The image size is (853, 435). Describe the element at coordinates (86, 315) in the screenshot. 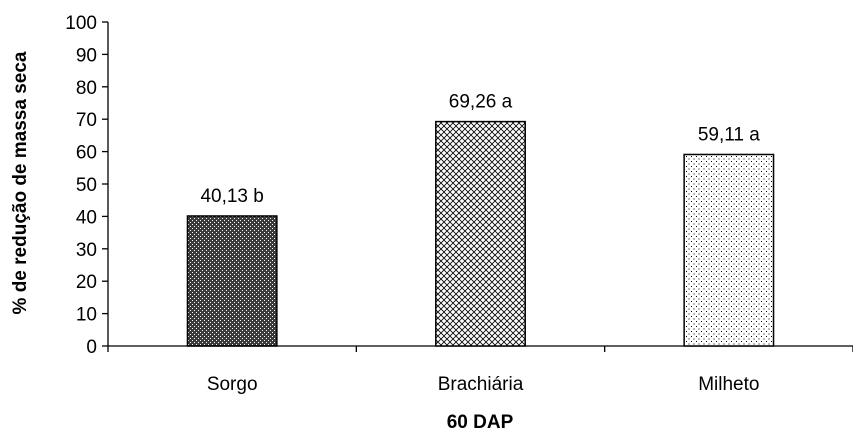

I see `y-tick-label: 10` at that location.